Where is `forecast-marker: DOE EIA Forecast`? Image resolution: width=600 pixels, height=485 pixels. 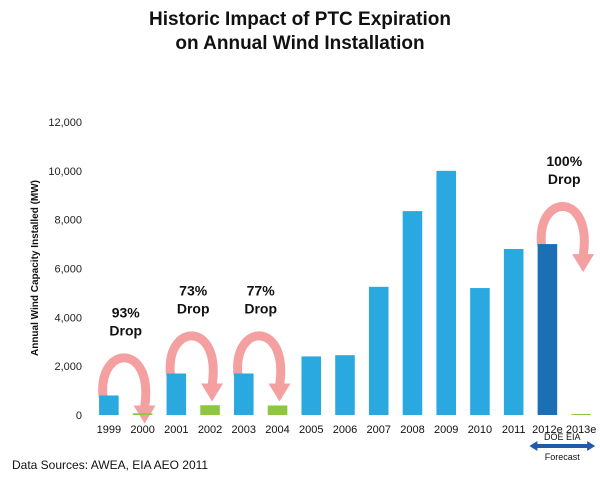 forecast-marker: DOE EIA Forecast is located at coordinates (562, 447).